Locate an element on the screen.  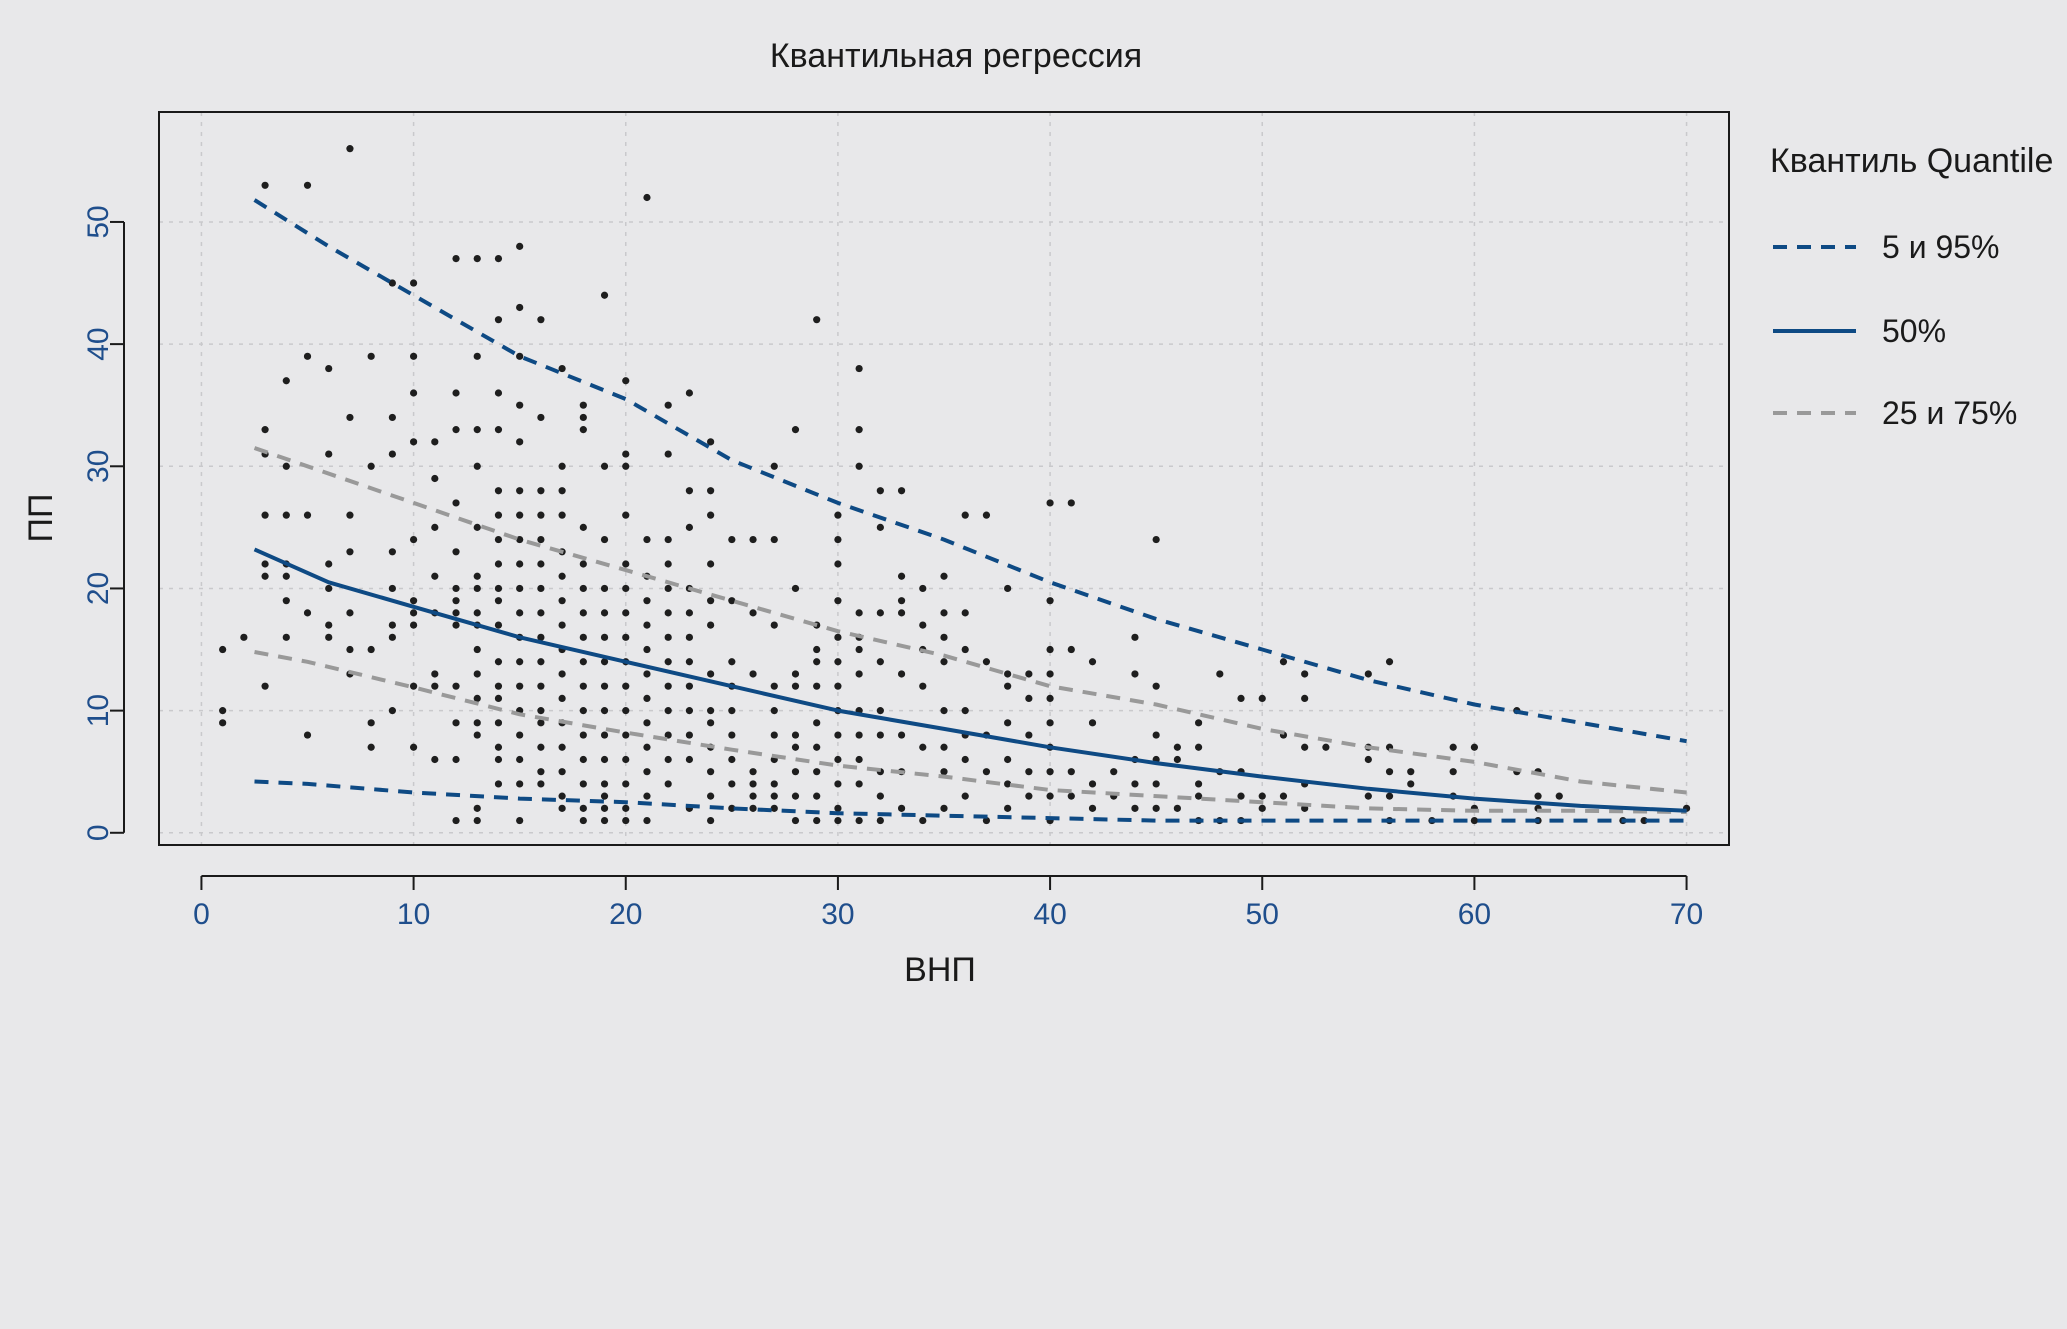
y-tick-label: 40 is located at coordinates (98, 343).